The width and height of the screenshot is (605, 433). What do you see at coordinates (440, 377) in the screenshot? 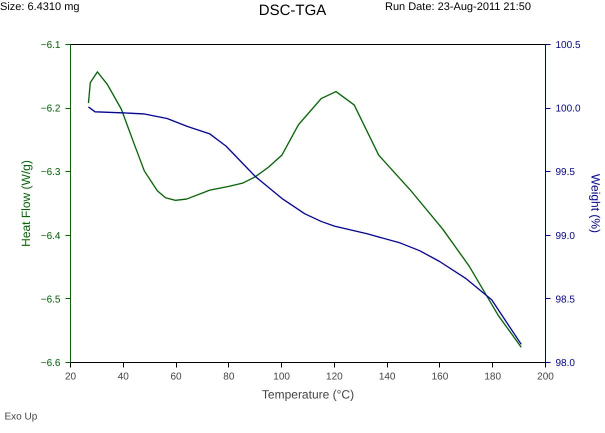
I see `x-tick-label: 160` at bounding box center [440, 377].